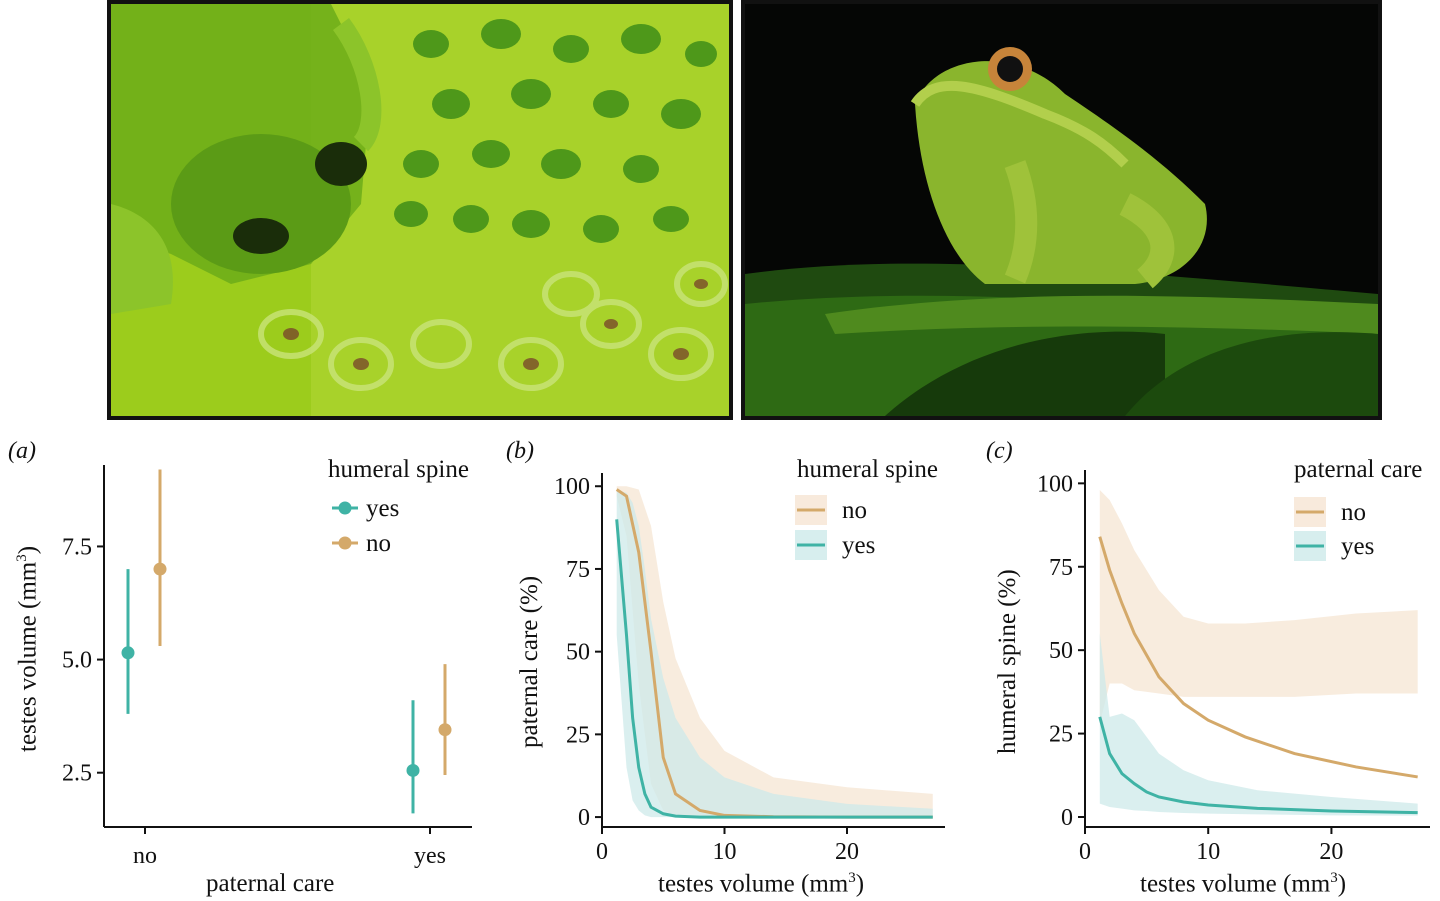  Describe the element at coordinates (578, 735) in the screenshot. I see `chart-b-ytick-label-1: 25` at that location.